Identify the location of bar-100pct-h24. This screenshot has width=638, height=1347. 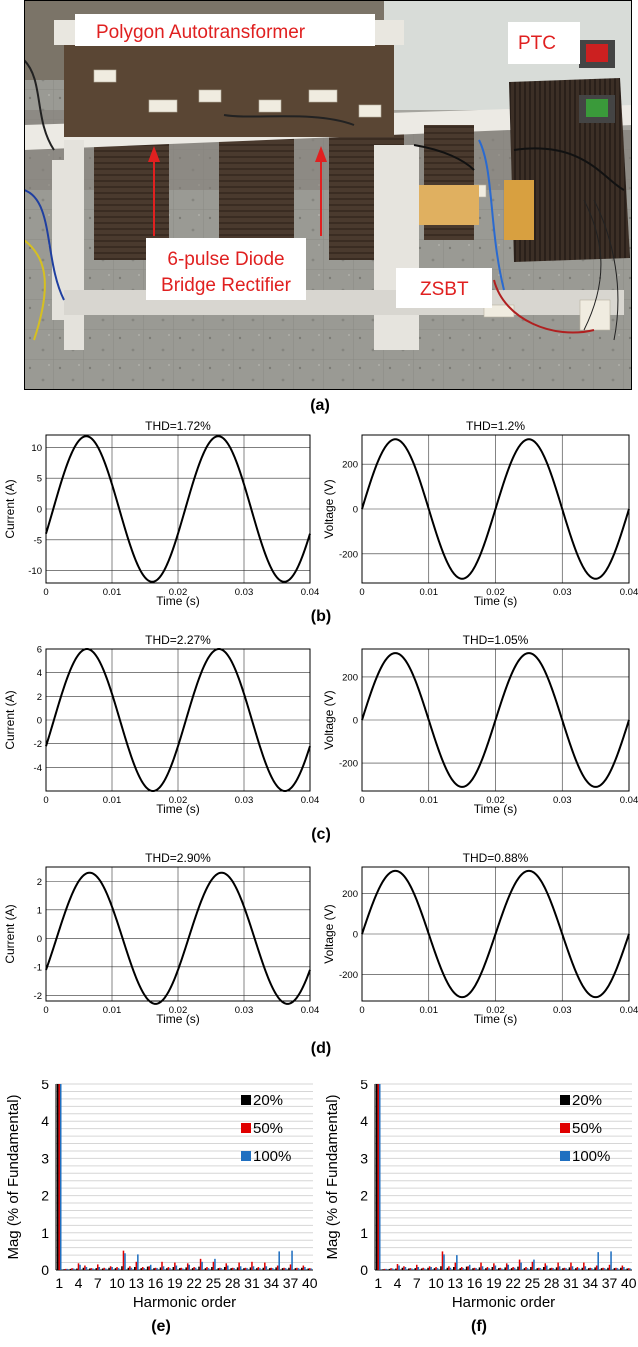
(527, 1269).